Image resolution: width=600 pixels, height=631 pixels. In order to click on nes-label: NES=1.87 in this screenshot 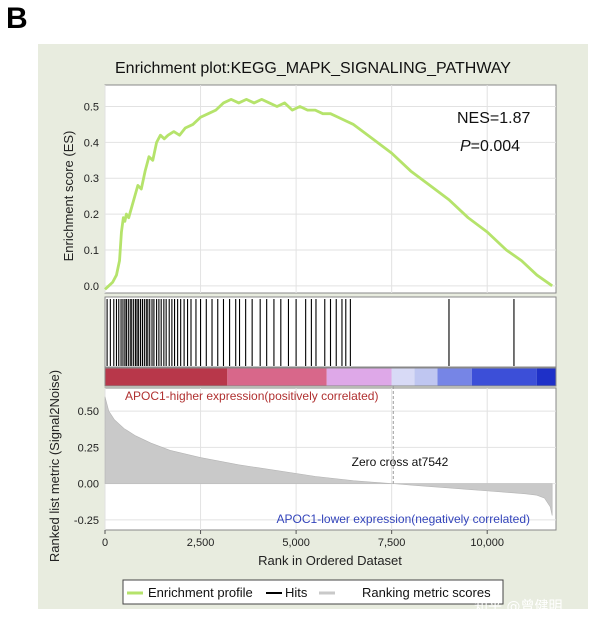, I will do `click(493, 118)`.